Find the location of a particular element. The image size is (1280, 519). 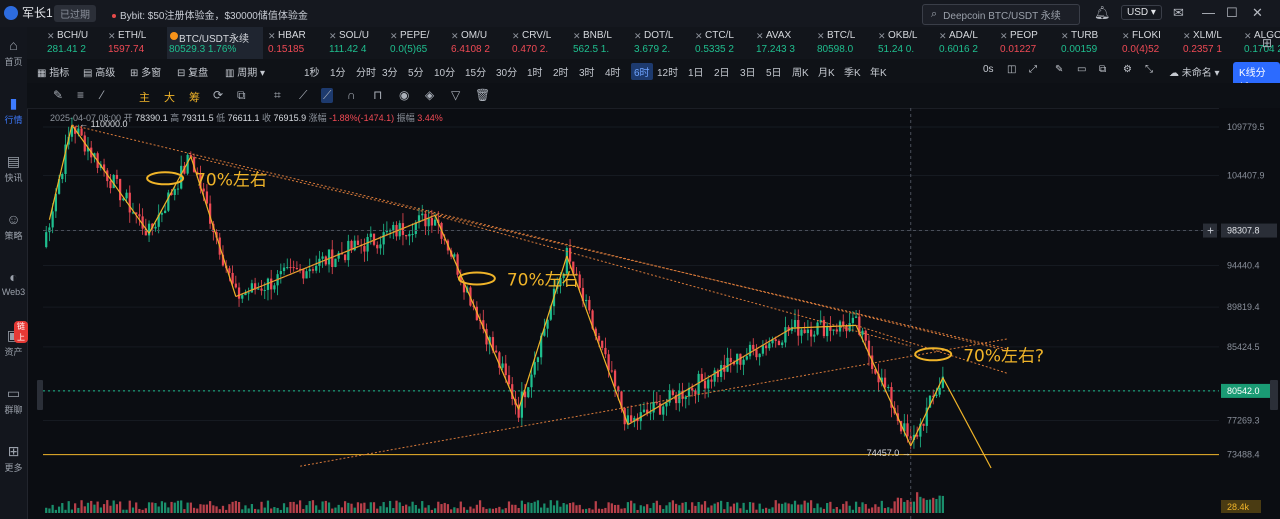

maximize-icon: ☐ is located at coordinates (1232, 12).